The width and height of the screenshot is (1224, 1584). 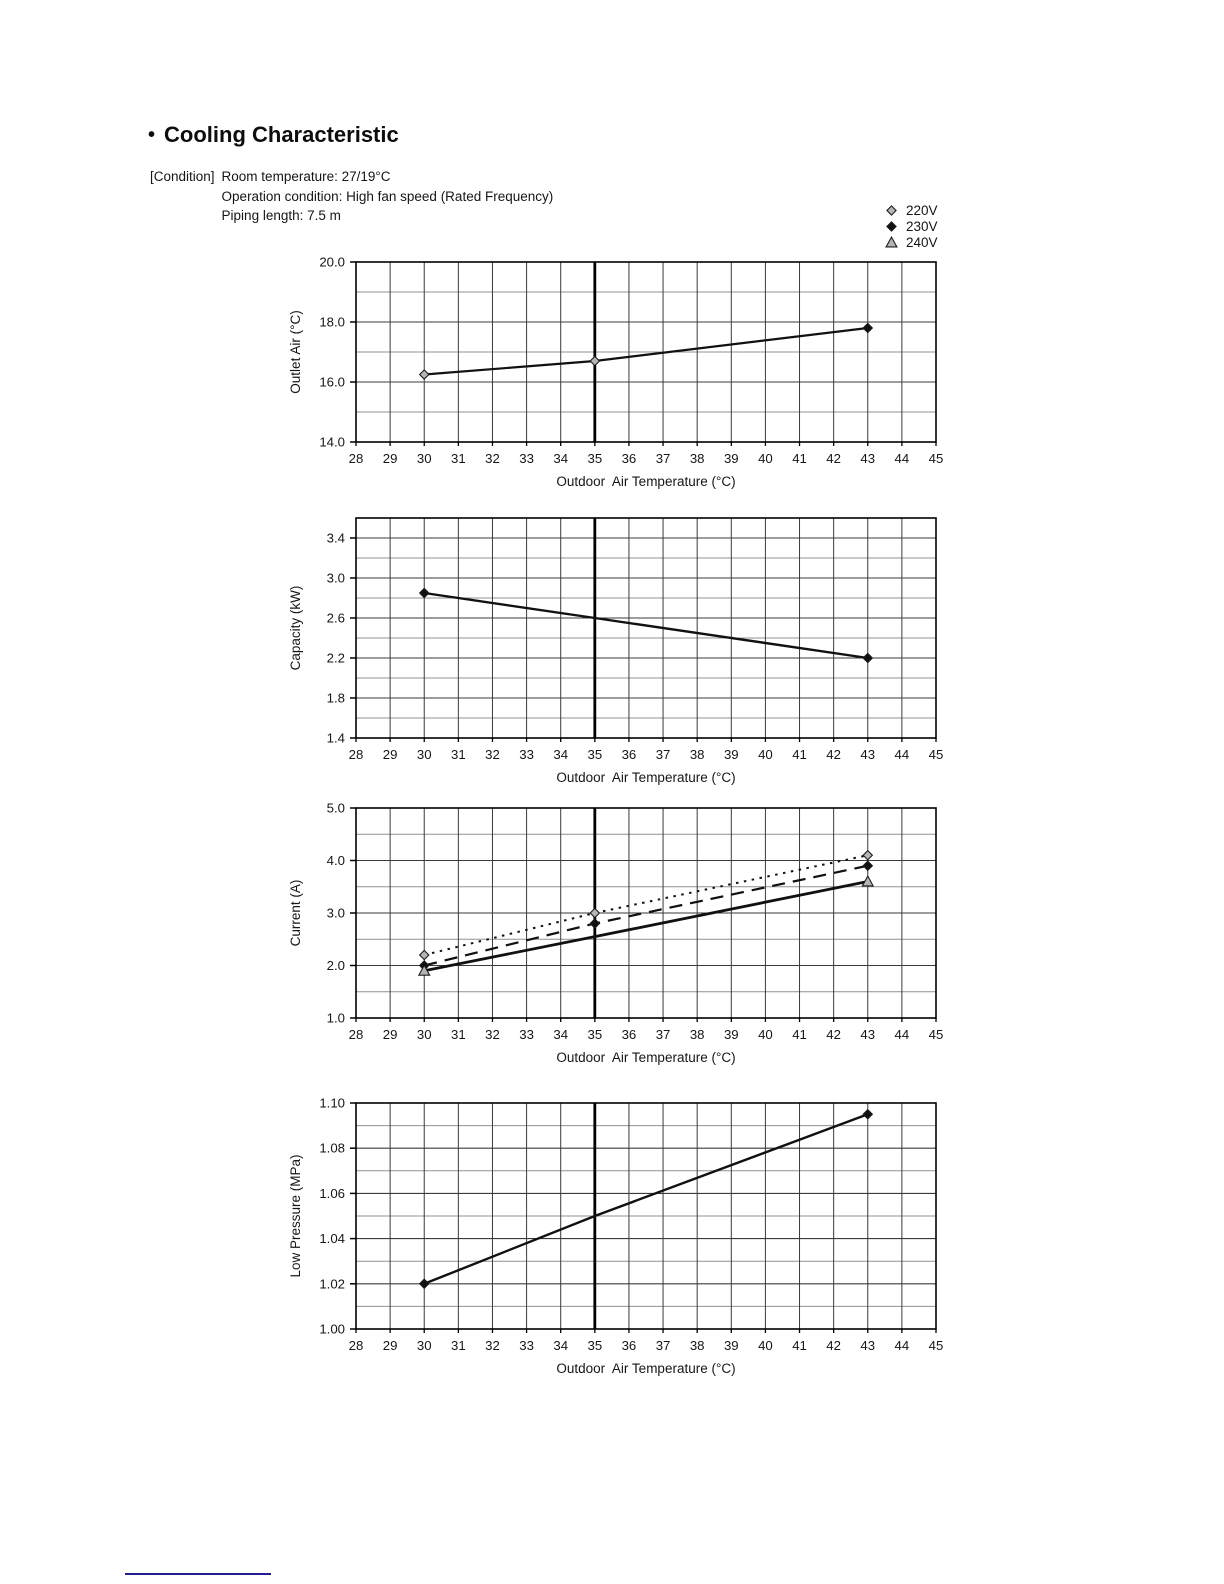 What do you see at coordinates (765, 754) in the screenshot?
I see `svg-text: 40` at bounding box center [765, 754].